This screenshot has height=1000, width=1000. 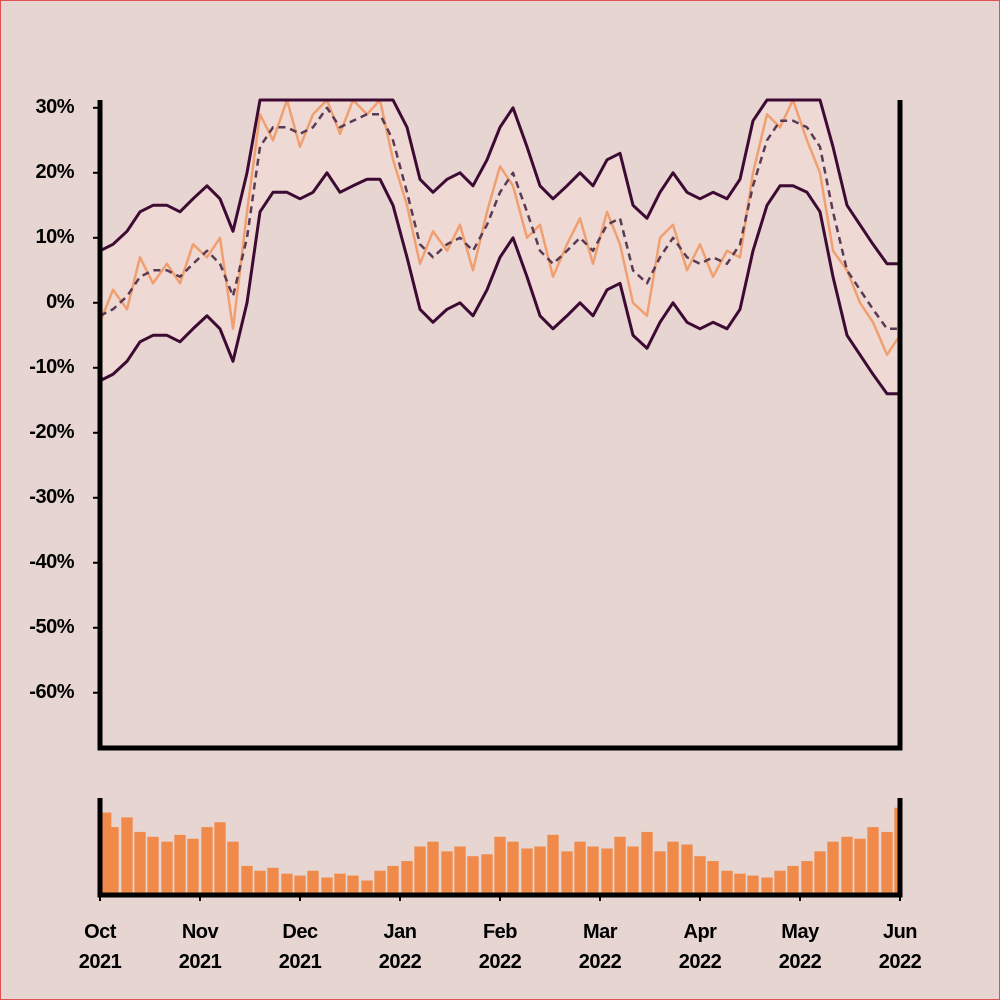 What do you see at coordinates (51, 367) in the screenshot?
I see `y-tick-label: -10%` at bounding box center [51, 367].